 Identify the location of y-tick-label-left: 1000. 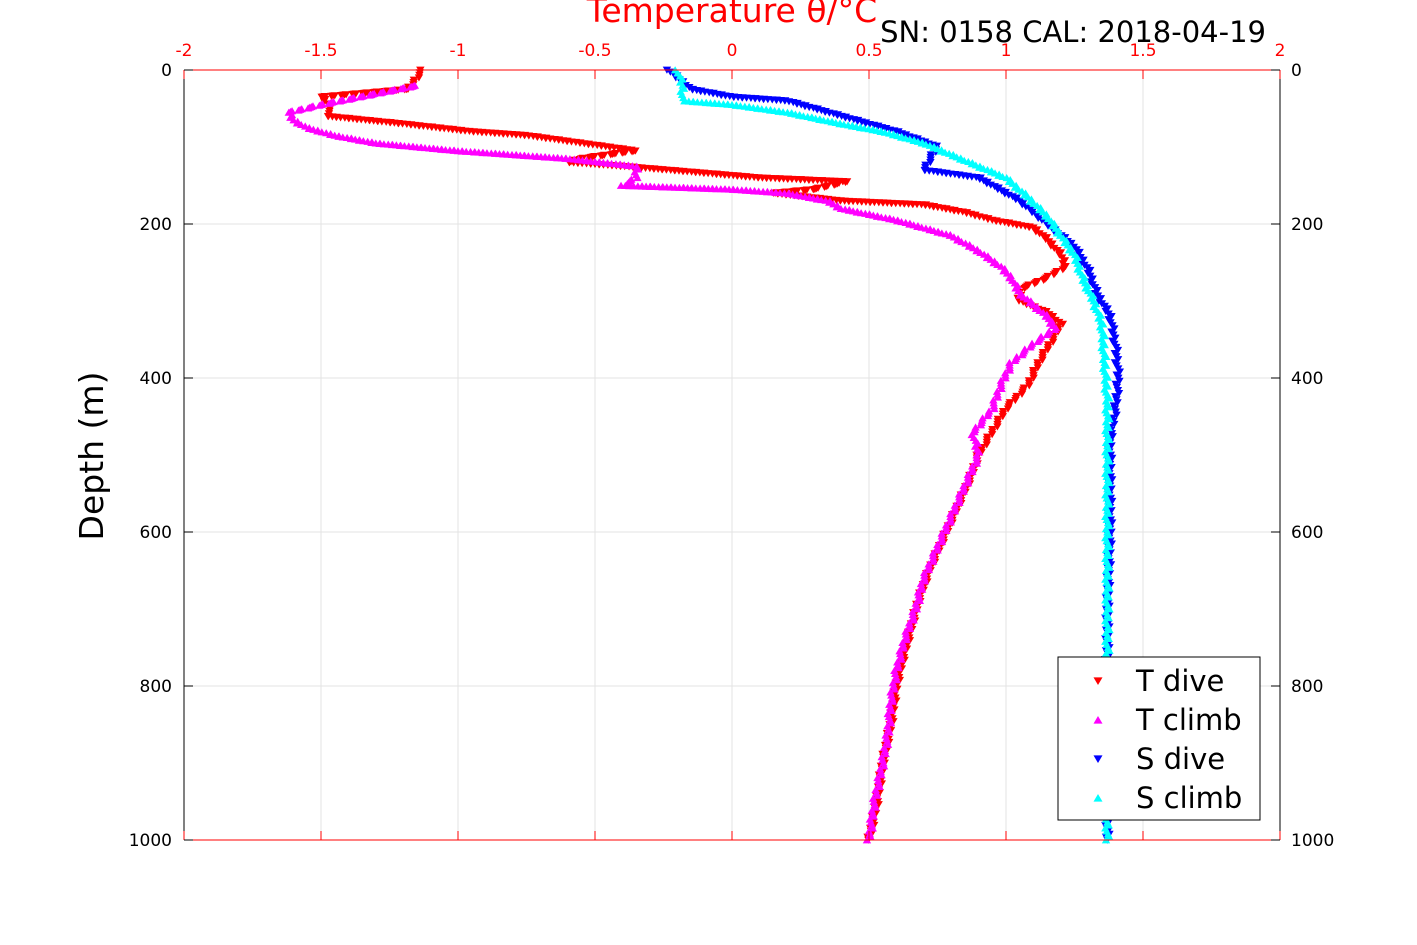
(150, 841).